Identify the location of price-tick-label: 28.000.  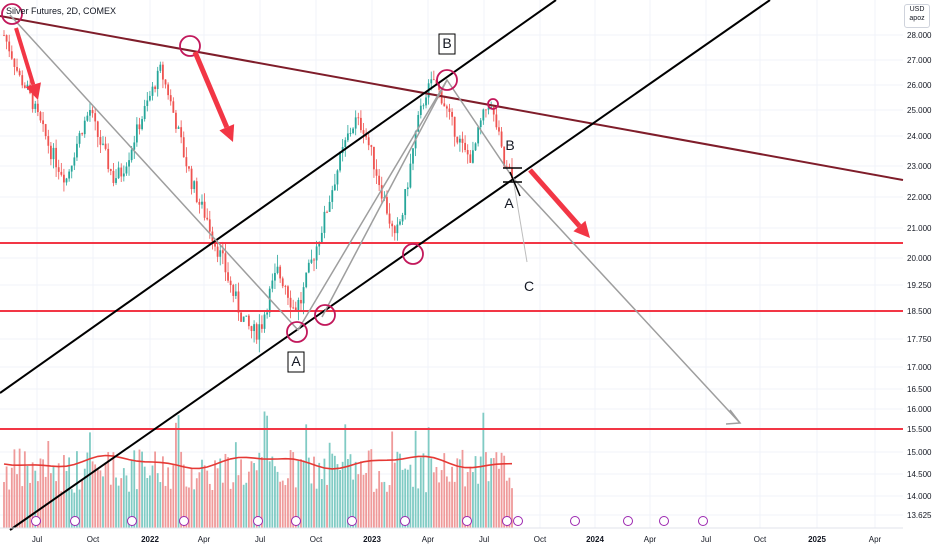
(919, 35).